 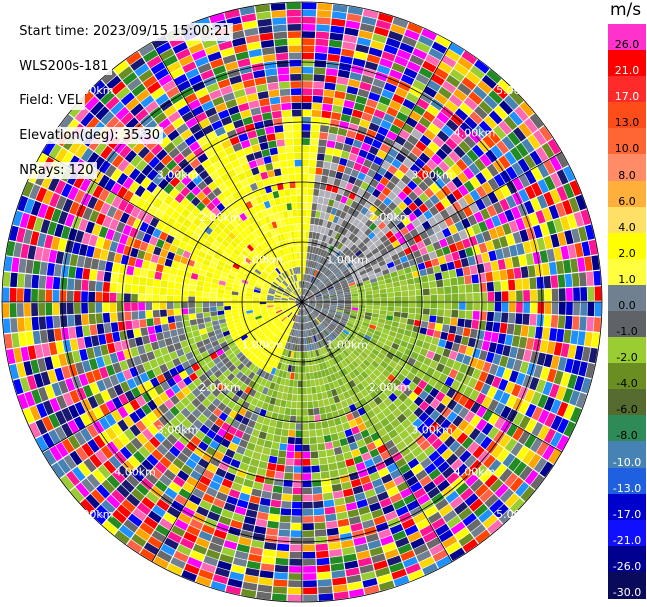 I want to click on colorbar-tick-label: 17.0, so click(x=627, y=97).